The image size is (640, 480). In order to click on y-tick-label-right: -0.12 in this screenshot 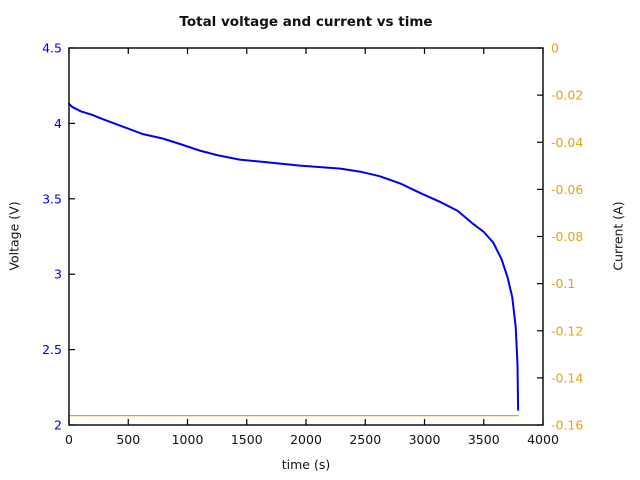, I will do `click(567, 330)`.